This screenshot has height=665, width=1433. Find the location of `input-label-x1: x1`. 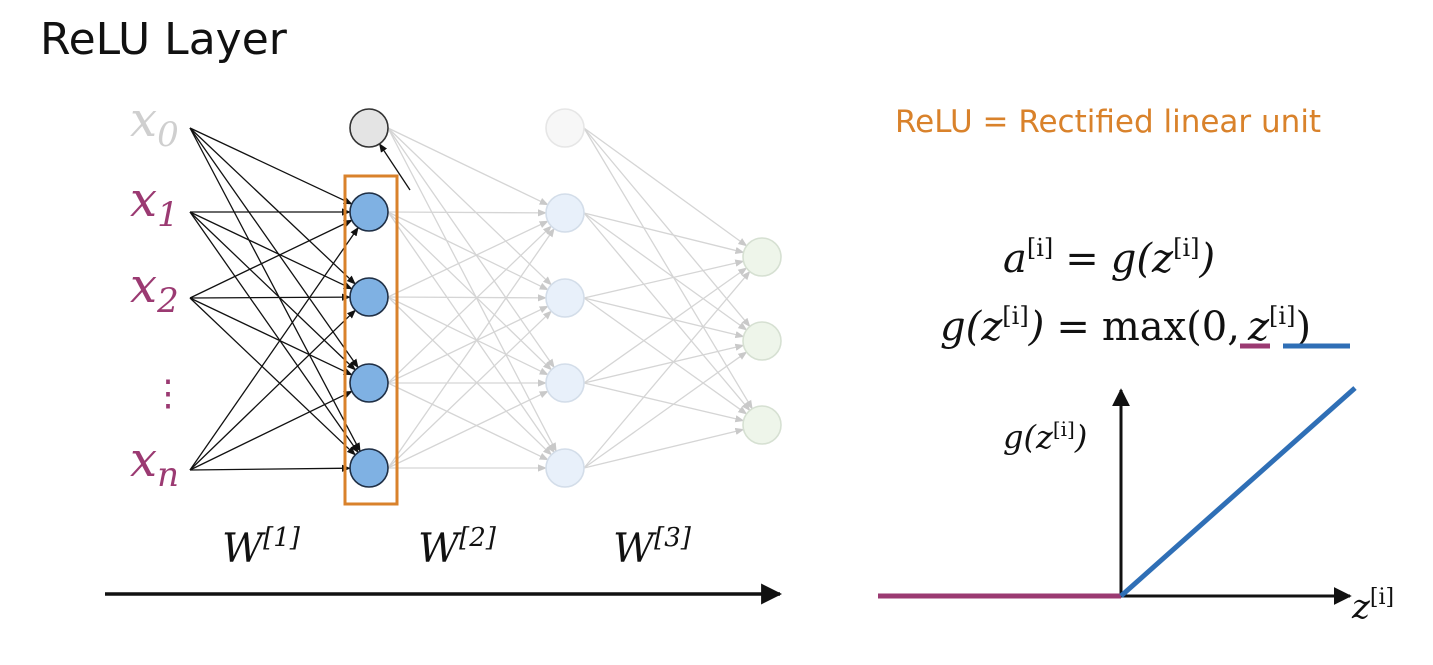

input-label-x1: x1 is located at coordinates (154, 203).